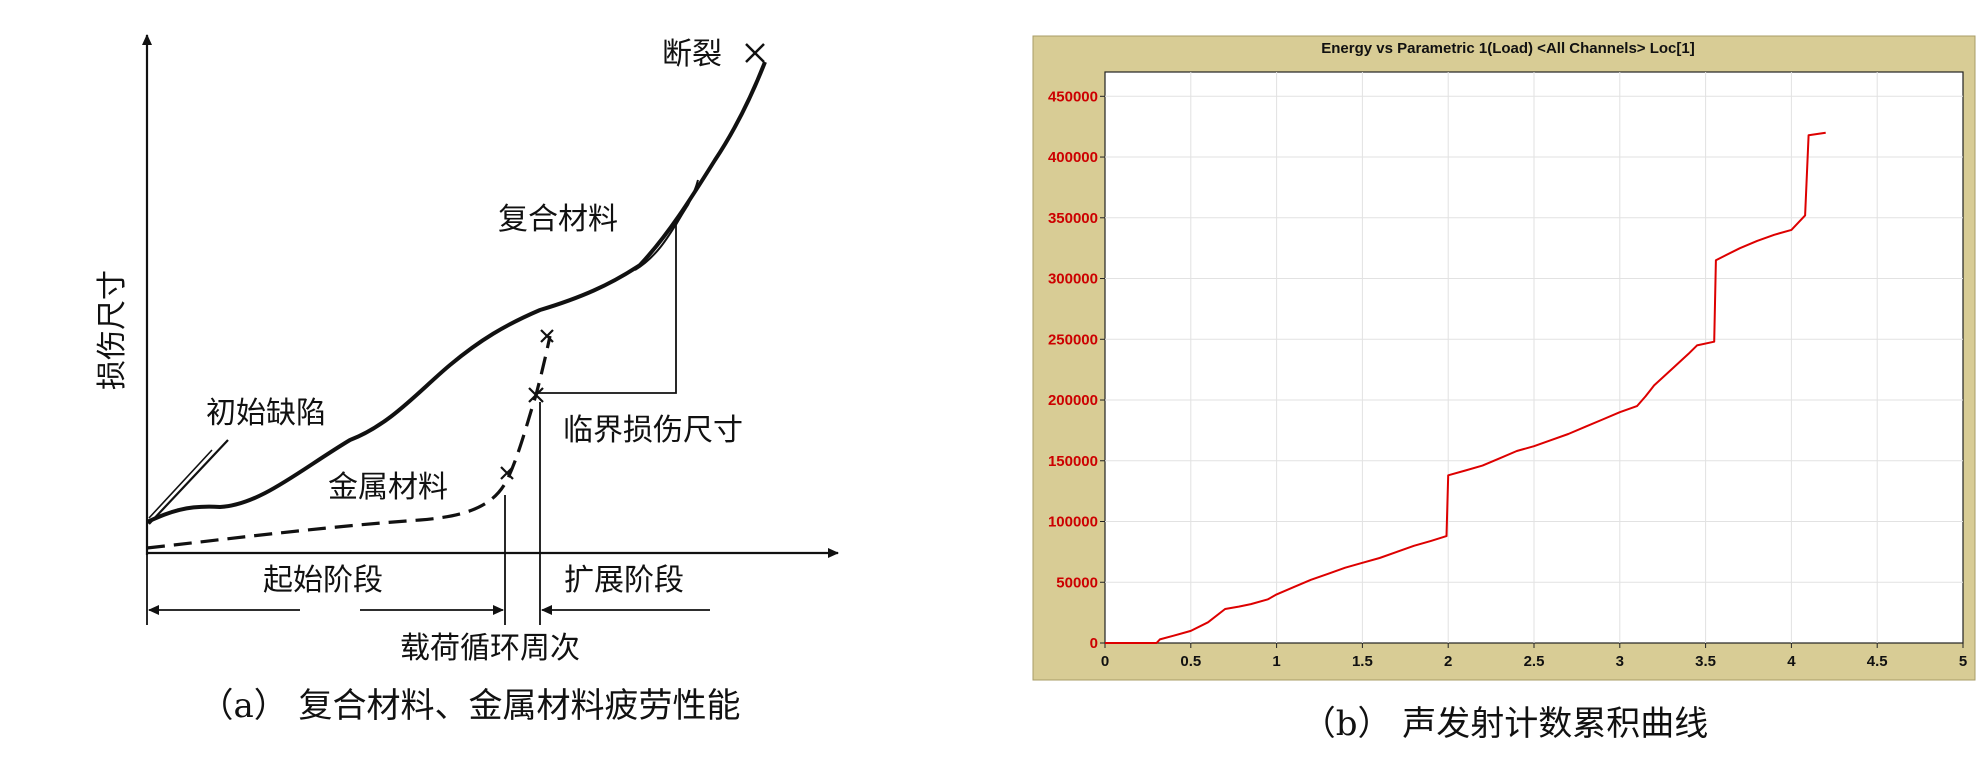 Image resolution: width=1979 pixels, height=765 pixels. Describe the element at coordinates (1362, 661) in the screenshot. I see `x-tick-label: 1.5` at that location.